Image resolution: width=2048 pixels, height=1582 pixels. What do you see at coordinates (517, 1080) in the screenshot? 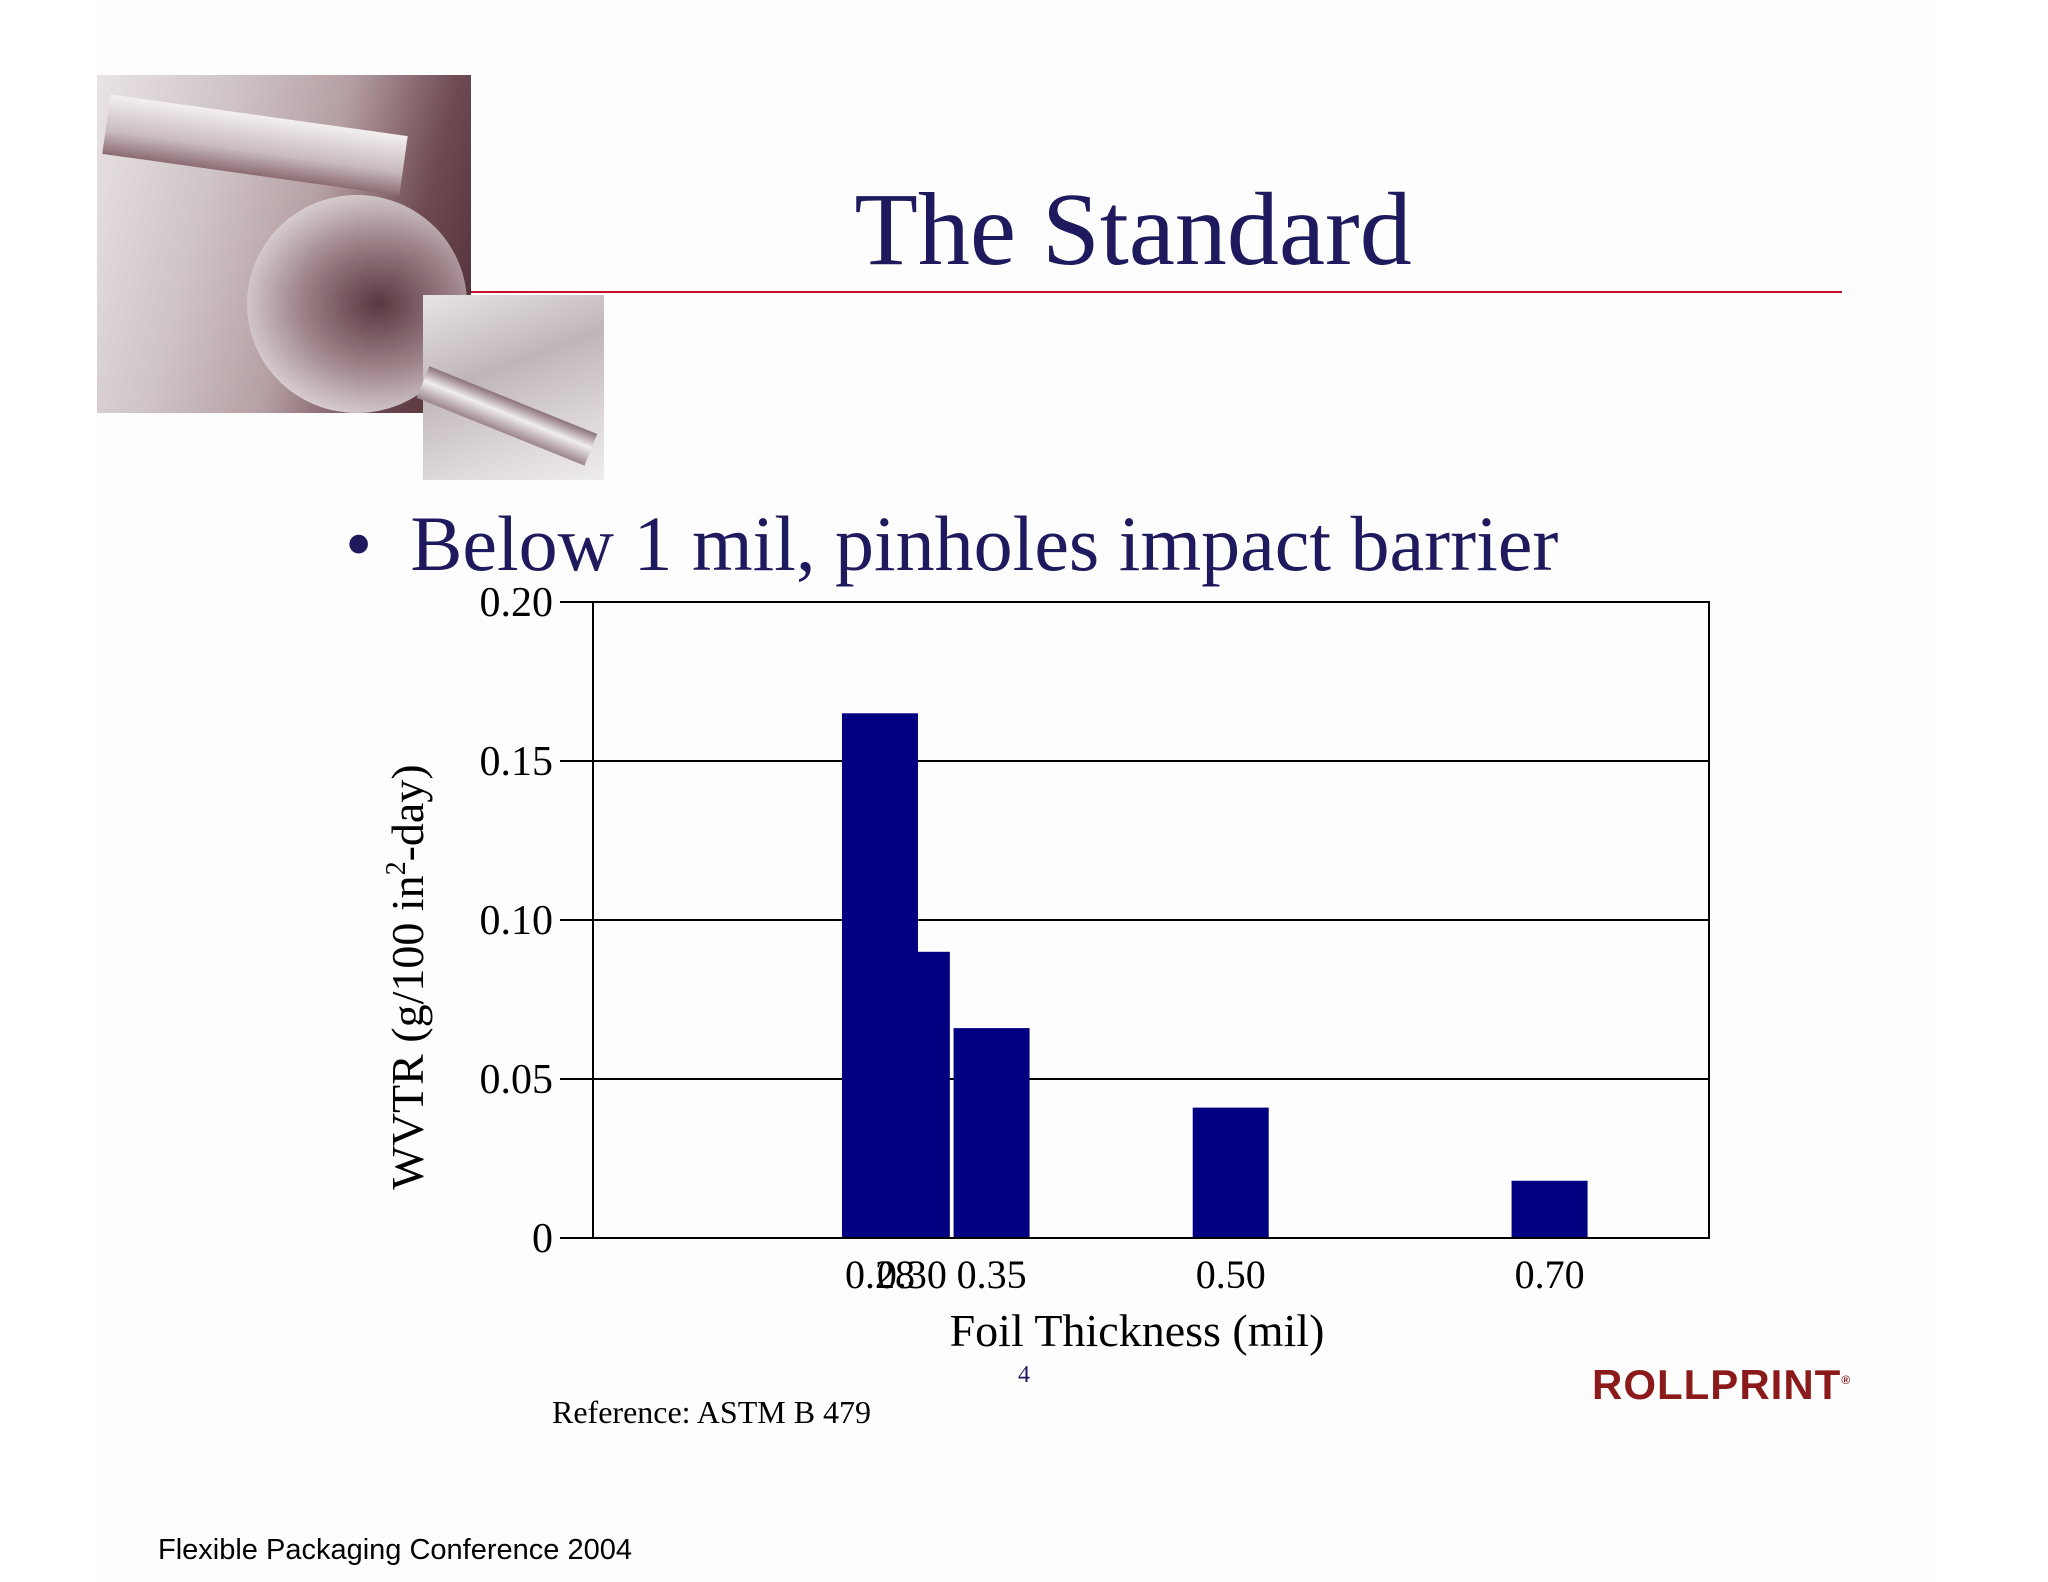
I see `y-tick-label: 0.05` at bounding box center [517, 1080].